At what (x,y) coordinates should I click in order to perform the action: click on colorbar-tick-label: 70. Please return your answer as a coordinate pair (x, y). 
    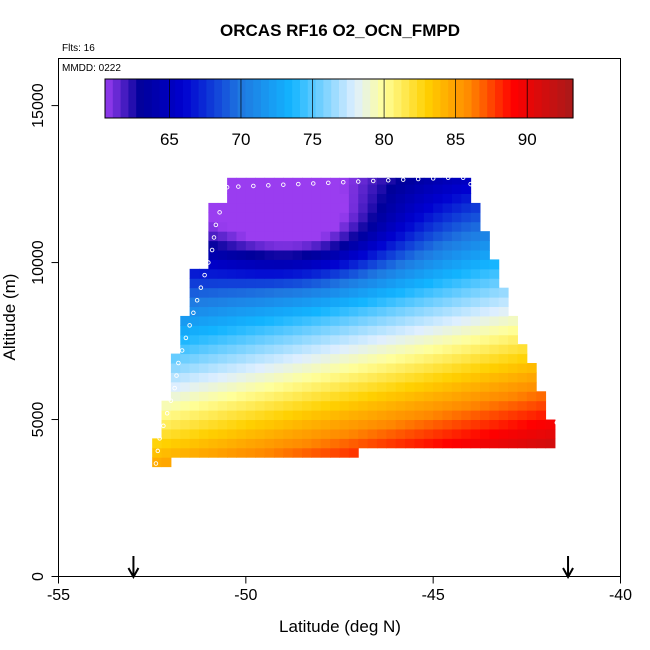
    Looking at the image, I should click on (241, 139).